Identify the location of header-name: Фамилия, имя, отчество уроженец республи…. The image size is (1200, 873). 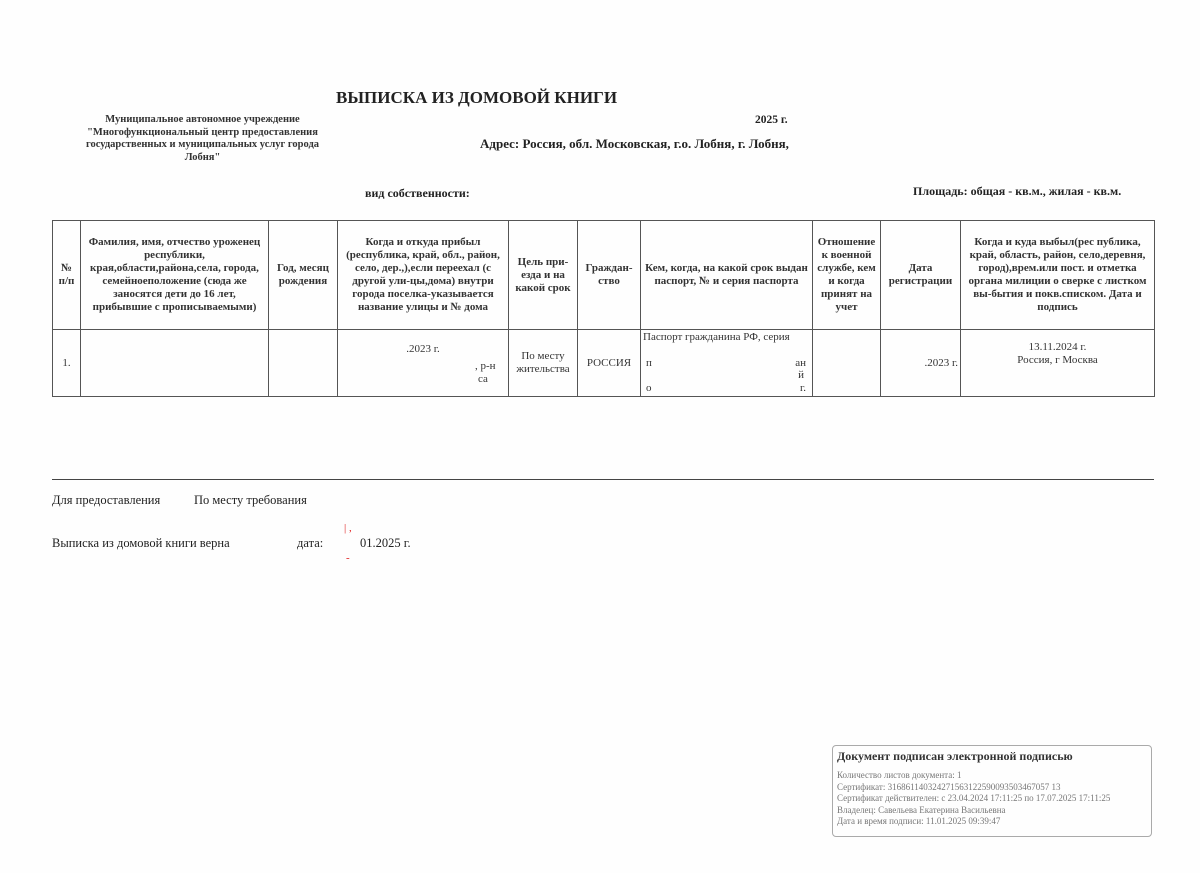
(174, 275).